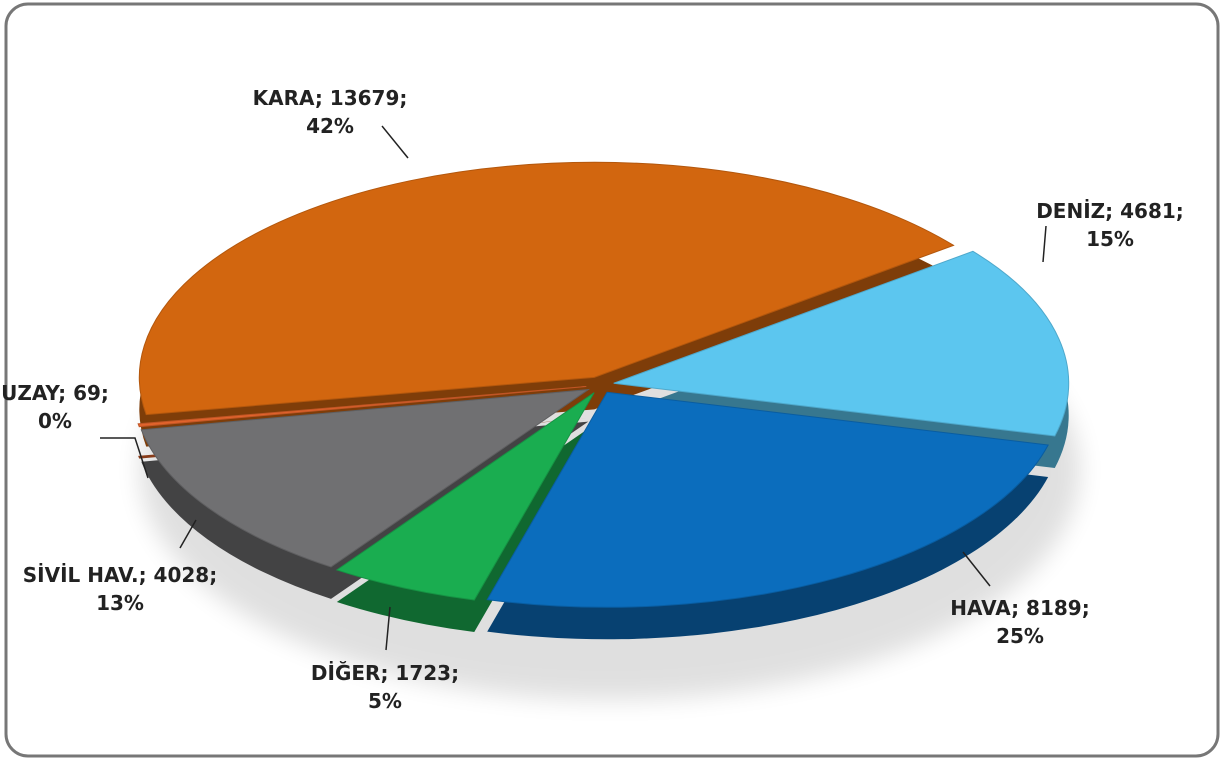  What do you see at coordinates (385, 687) in the screenshot?
I see `data-label: DİĞER; 1723; 5%` at bounding box center [385, 687].